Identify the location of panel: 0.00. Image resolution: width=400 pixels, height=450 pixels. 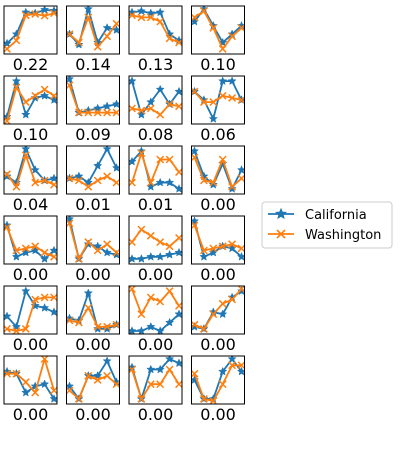
(218, 319).